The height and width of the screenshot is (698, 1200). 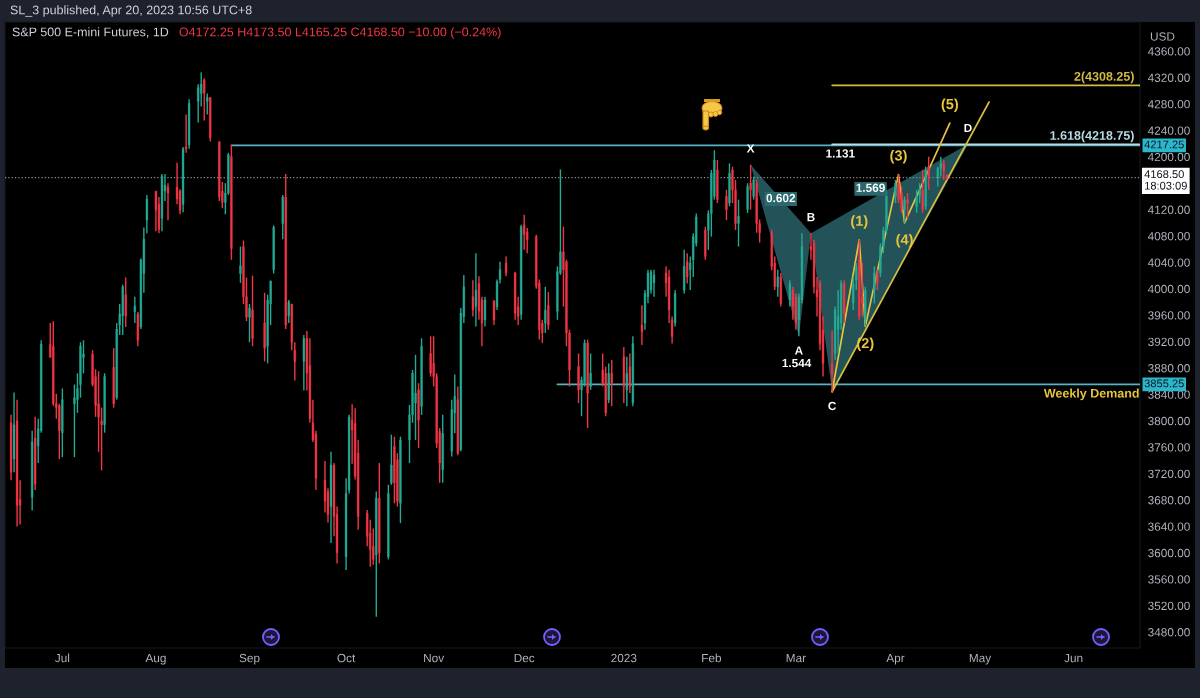 I want to click on y-tick-label: 3720.00, so click(x=1169, y=474).